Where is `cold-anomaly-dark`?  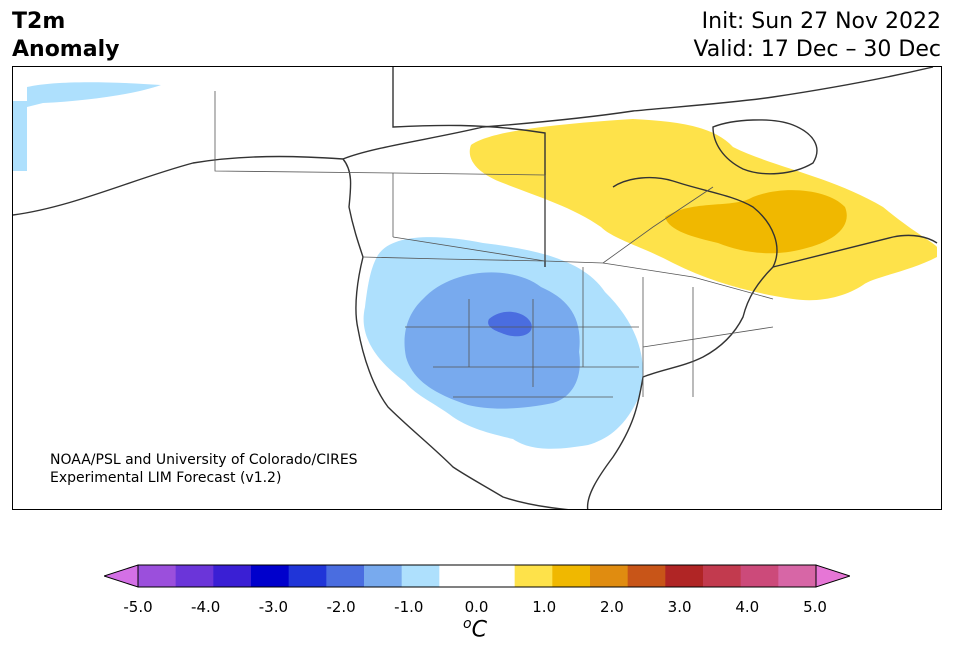
cold-anomaly-dark is located at coordinates (510, 324).